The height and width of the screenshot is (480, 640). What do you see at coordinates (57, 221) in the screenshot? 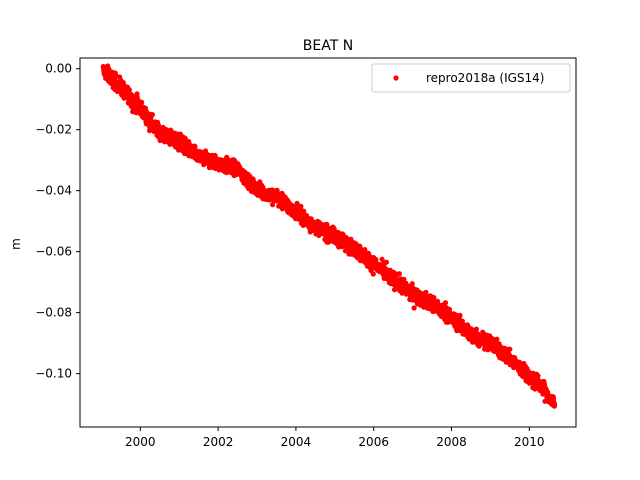
I see `y-axis-ticks: 0.00 −0.02 −0.04 −0.06 −0.08 −0.10` at bounding box center [57, 221].